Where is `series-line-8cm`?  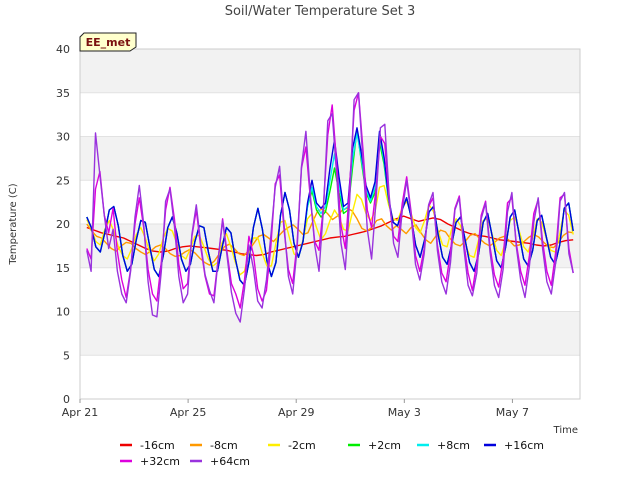 series-line-8cm is located at coordinates (330, 236).